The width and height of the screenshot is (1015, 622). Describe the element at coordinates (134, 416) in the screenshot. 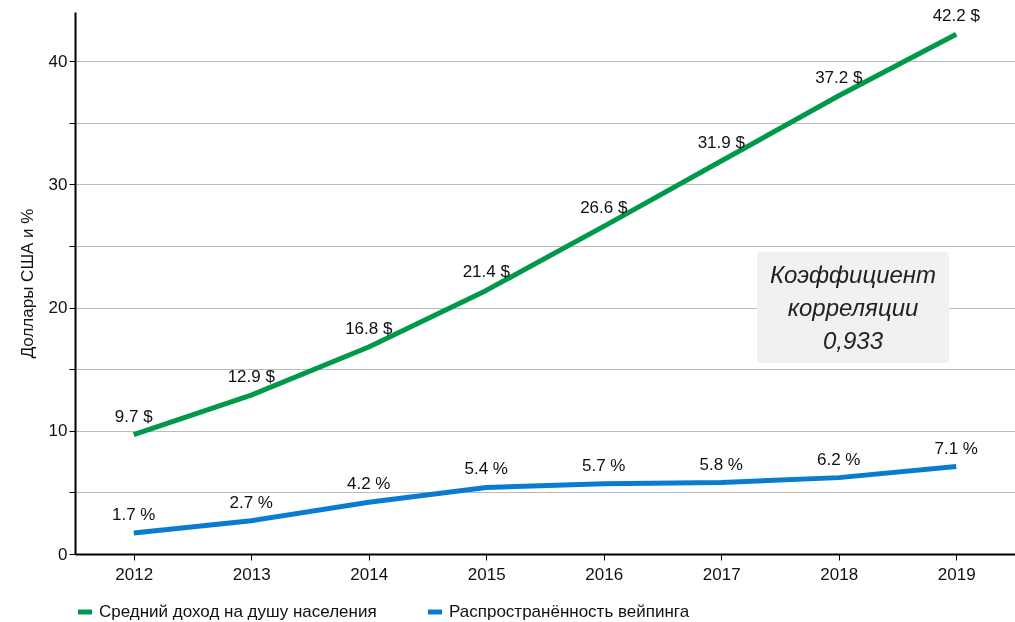

I see `data-label: 9.7 $` at that location.